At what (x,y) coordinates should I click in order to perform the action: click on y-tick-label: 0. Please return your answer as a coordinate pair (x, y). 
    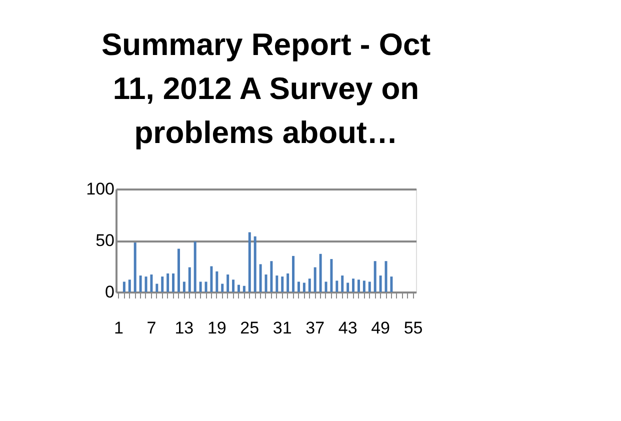
    Looking at the image, I should click on (109, 292).